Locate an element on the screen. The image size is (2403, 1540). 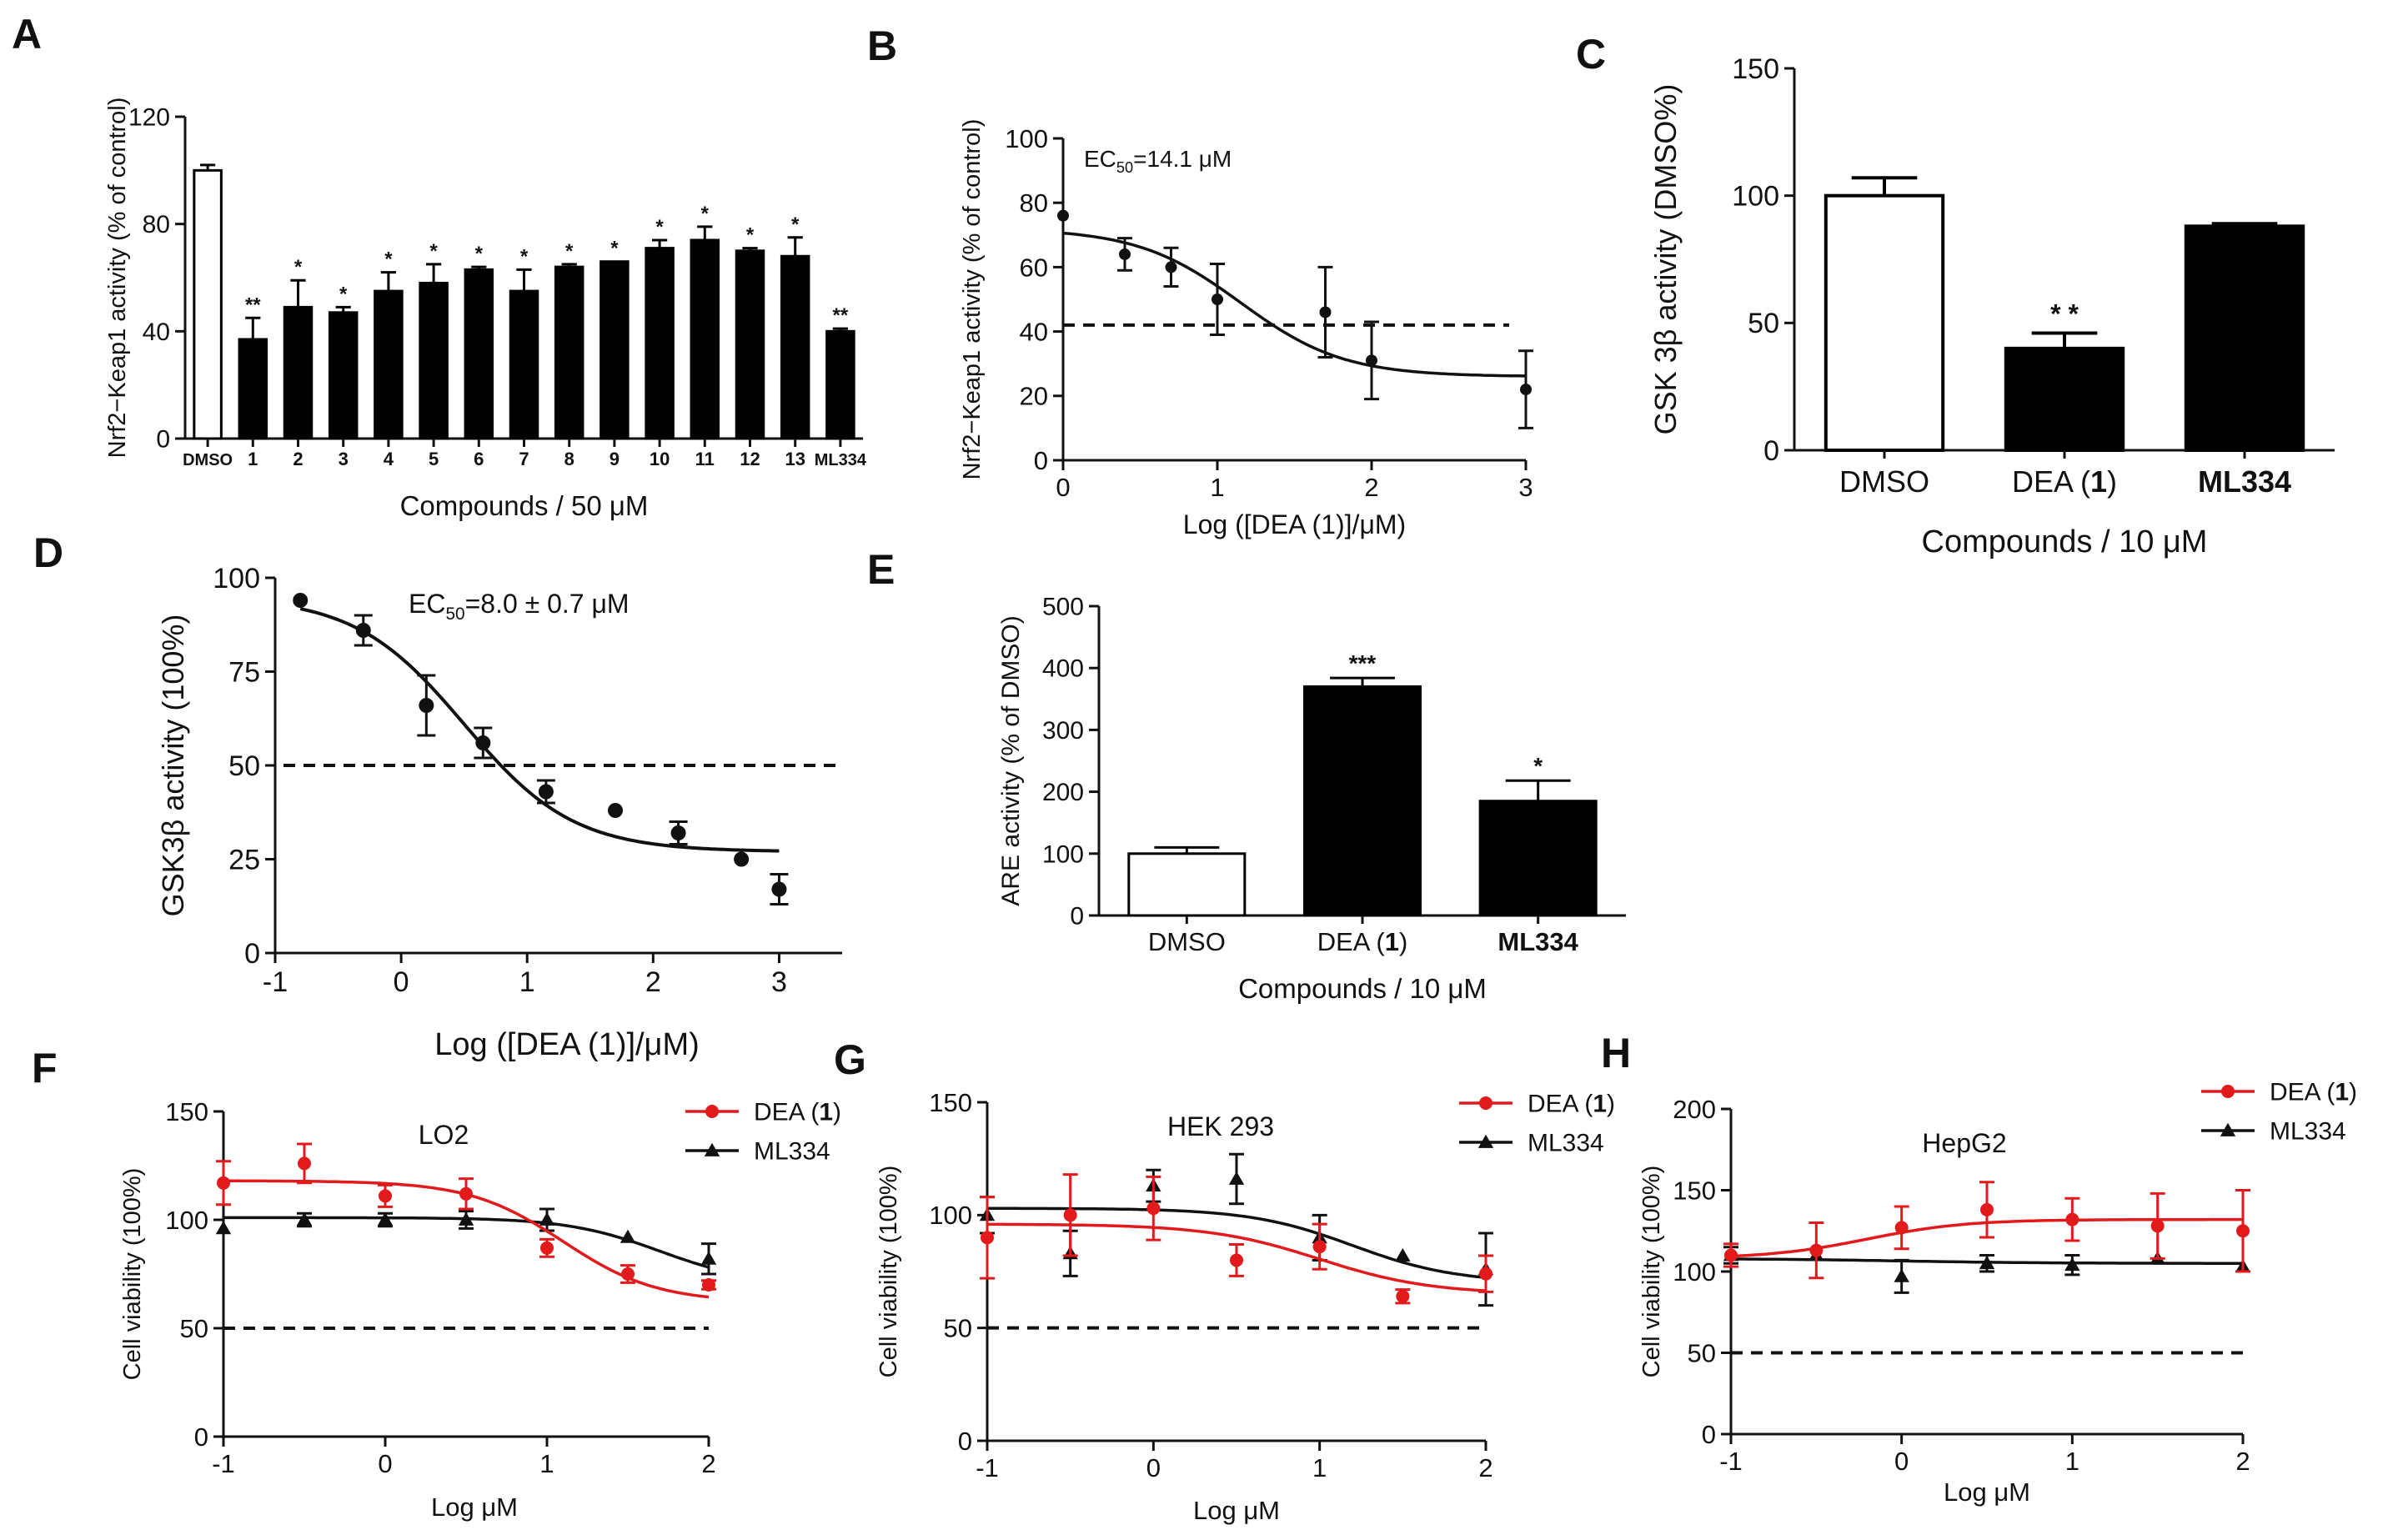
panel-b-x-tick-label: 3 is located at coordinates (1525, 488).